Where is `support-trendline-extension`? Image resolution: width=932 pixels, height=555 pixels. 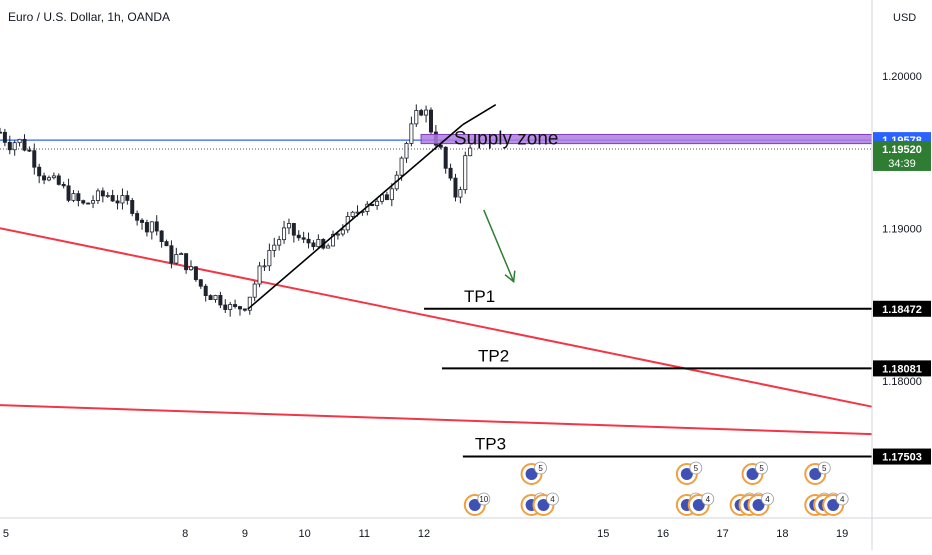 support-trendline-extension is located at coordinates (479, 115).